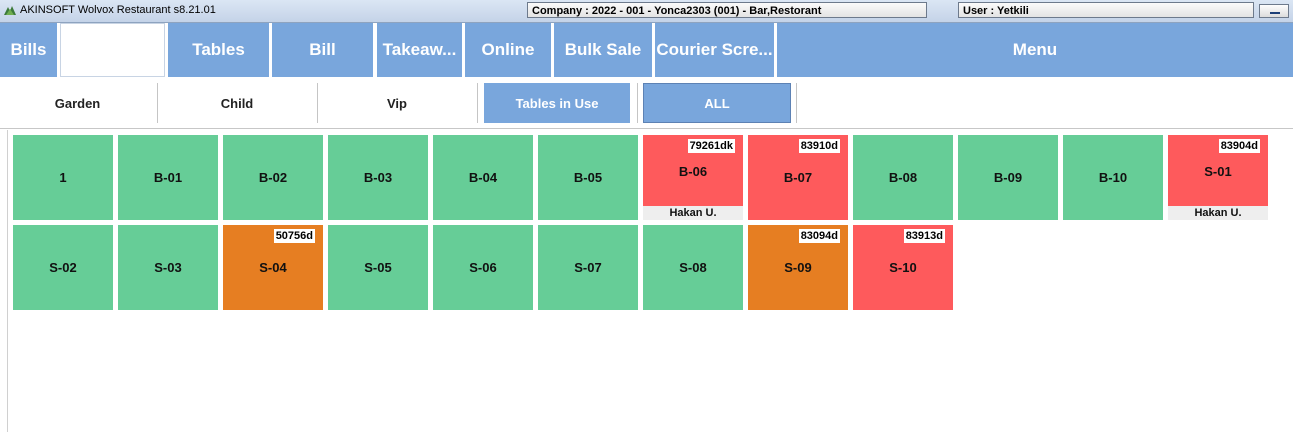  What do you see at coordinates (1239, 146) in the screenshot?
I see `bill-number-badge: 83904d` at bounding box center [1239, 146].